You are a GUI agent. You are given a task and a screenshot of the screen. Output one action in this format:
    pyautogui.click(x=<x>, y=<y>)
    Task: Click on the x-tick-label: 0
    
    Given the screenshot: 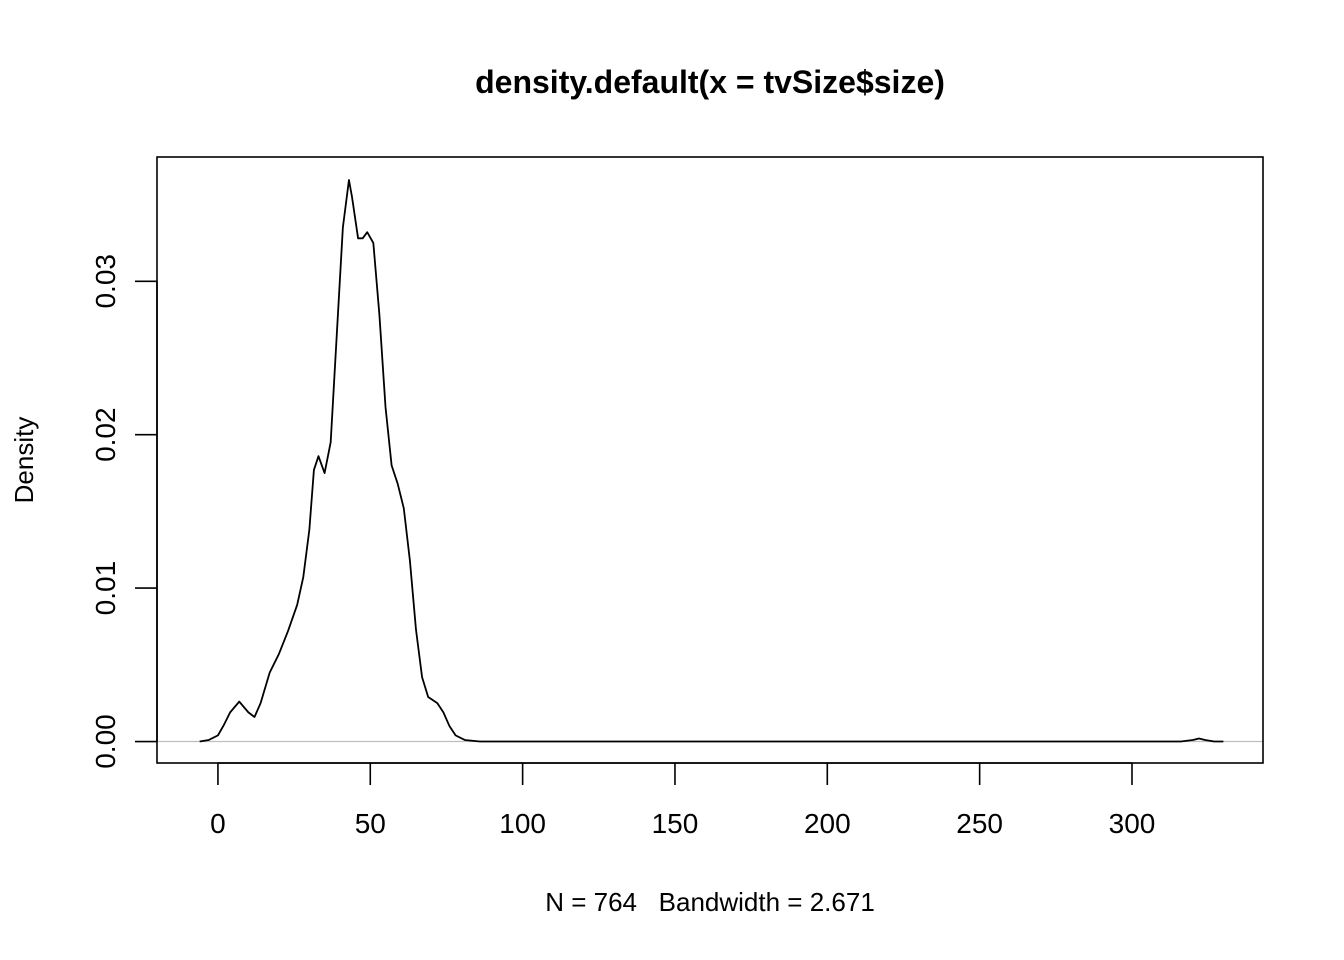 What is the action you would take?
    pyautogui.click(x=218, y=823)
    